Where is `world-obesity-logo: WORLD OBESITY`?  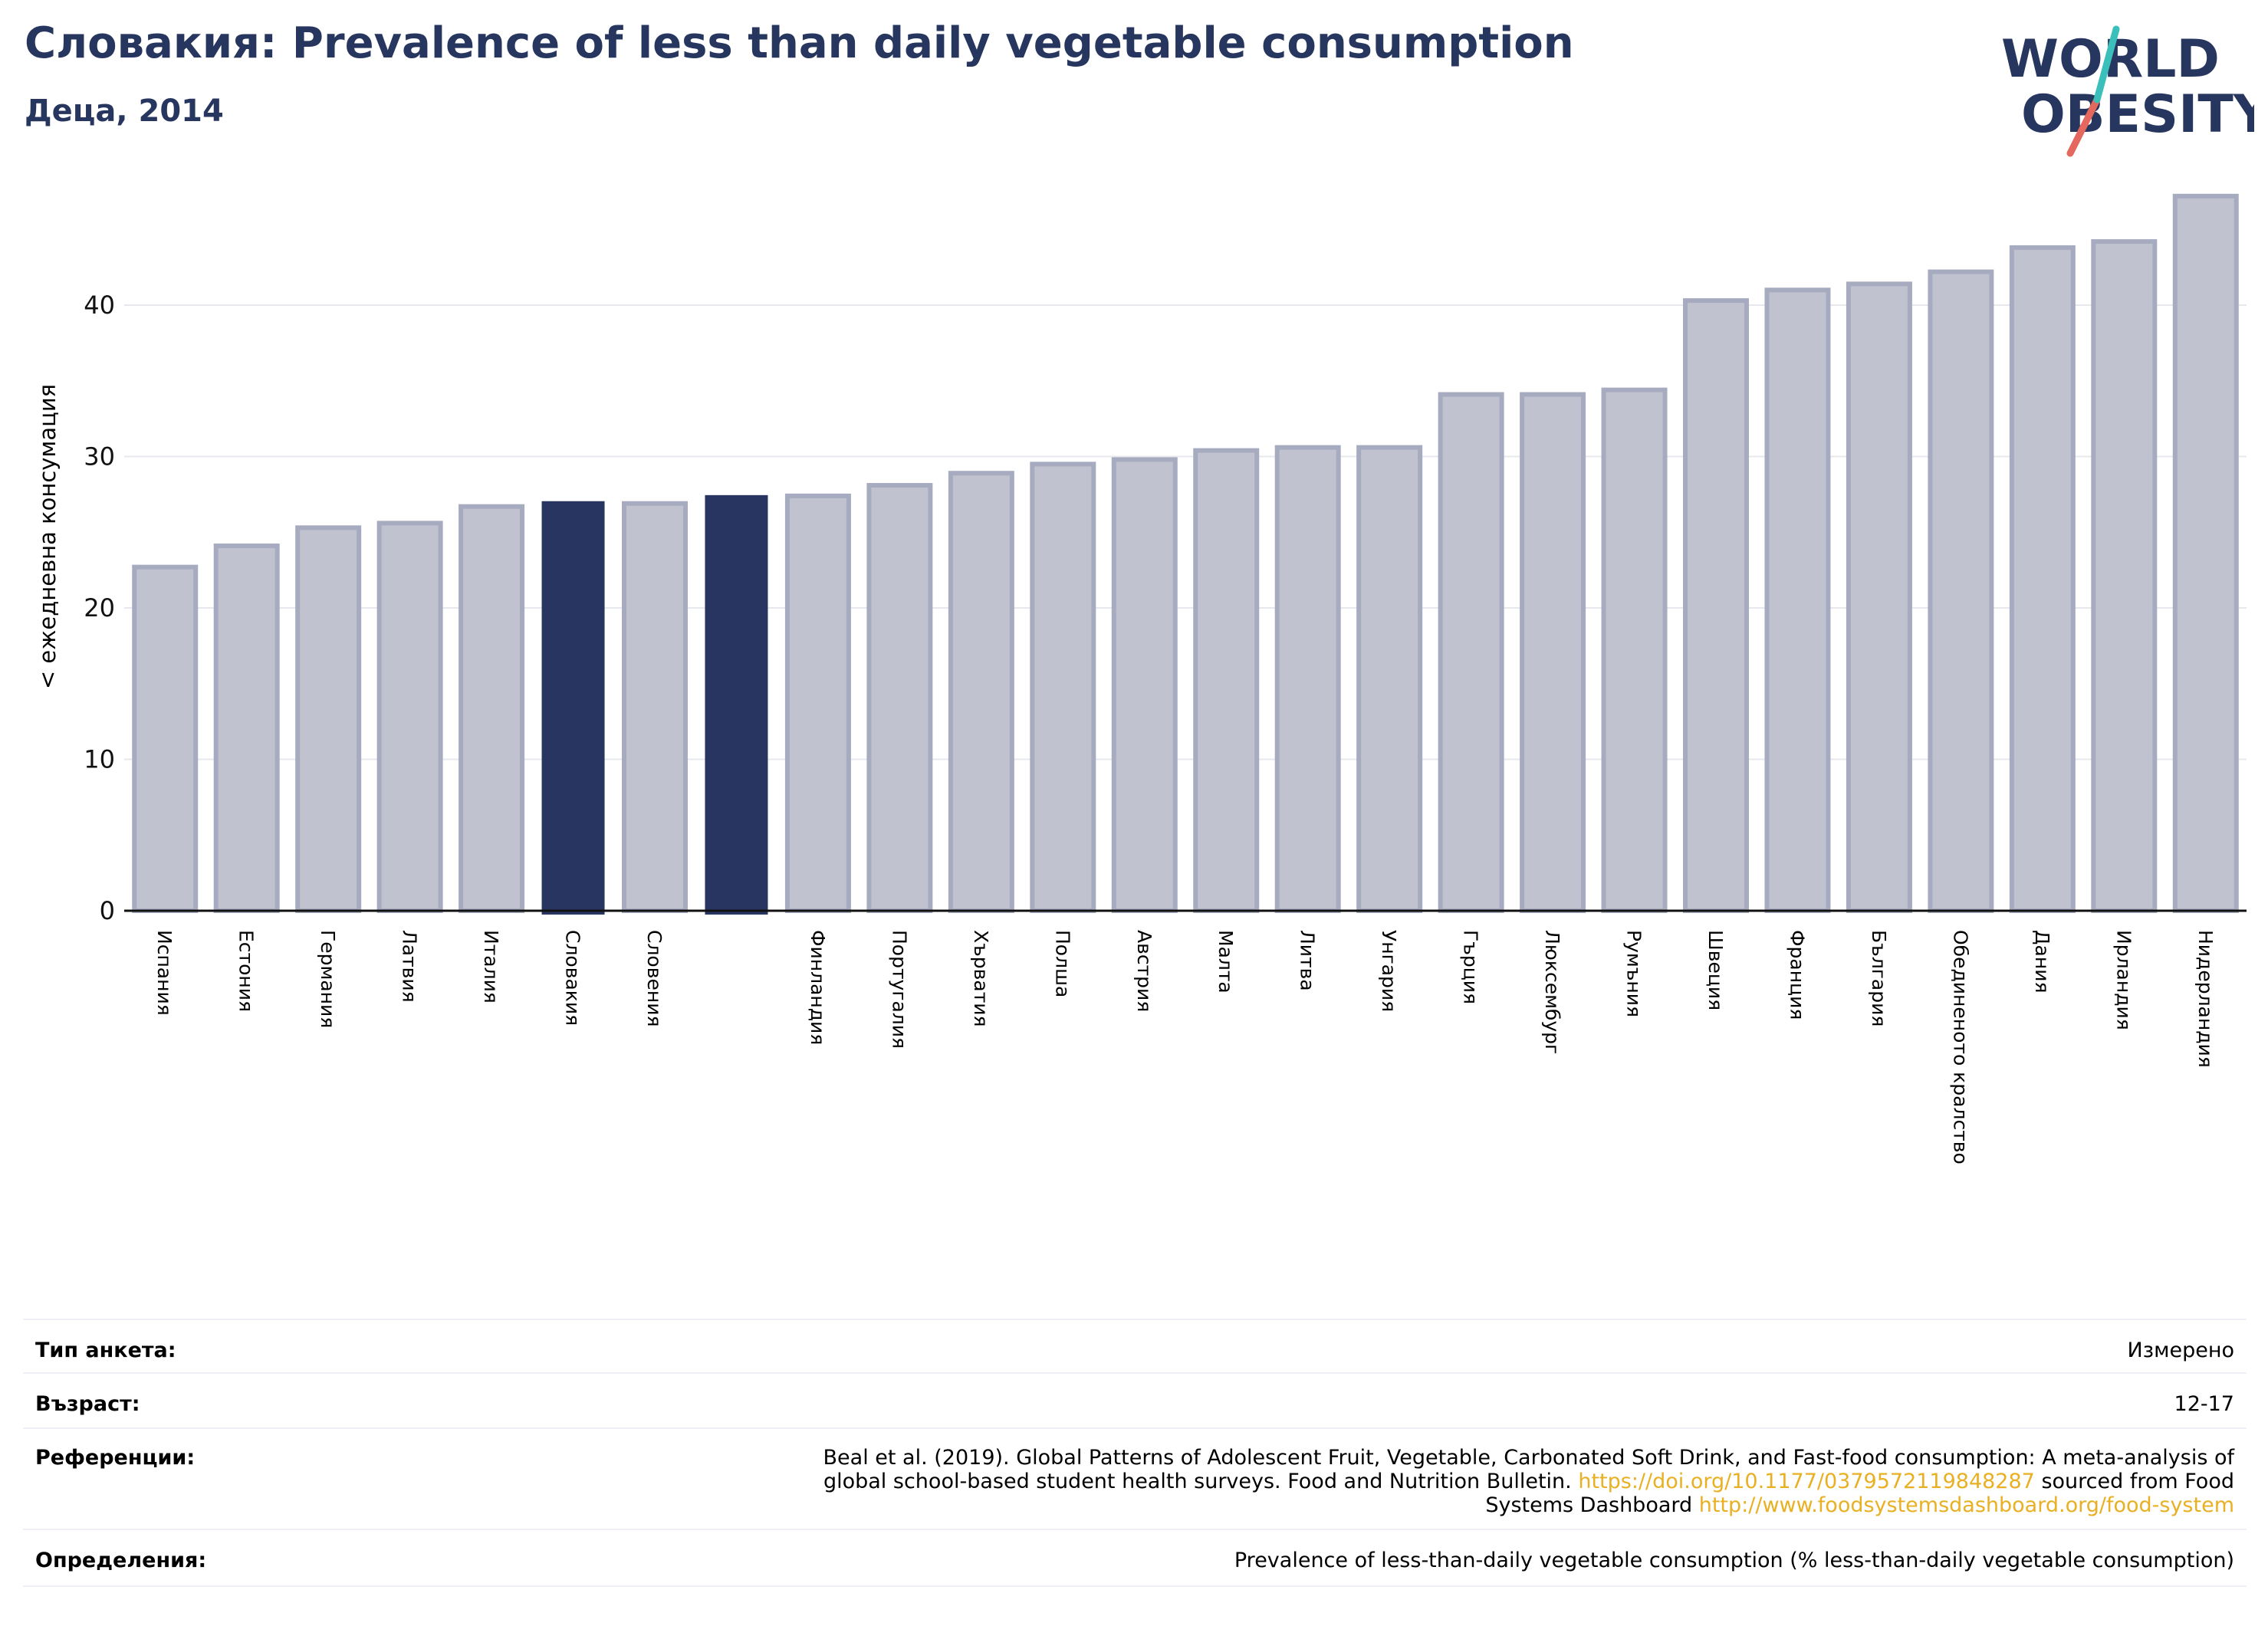 world-obesity-logo: WORLD OBESITY is located at coordinates (2127, 91).